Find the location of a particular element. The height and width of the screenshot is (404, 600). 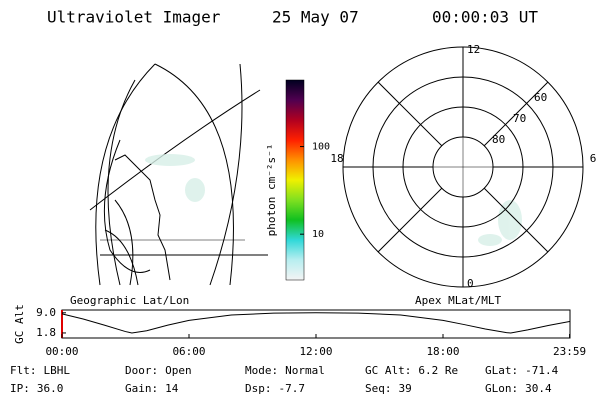

time: 00:00:03 UT is located at coordinates (485, 17).